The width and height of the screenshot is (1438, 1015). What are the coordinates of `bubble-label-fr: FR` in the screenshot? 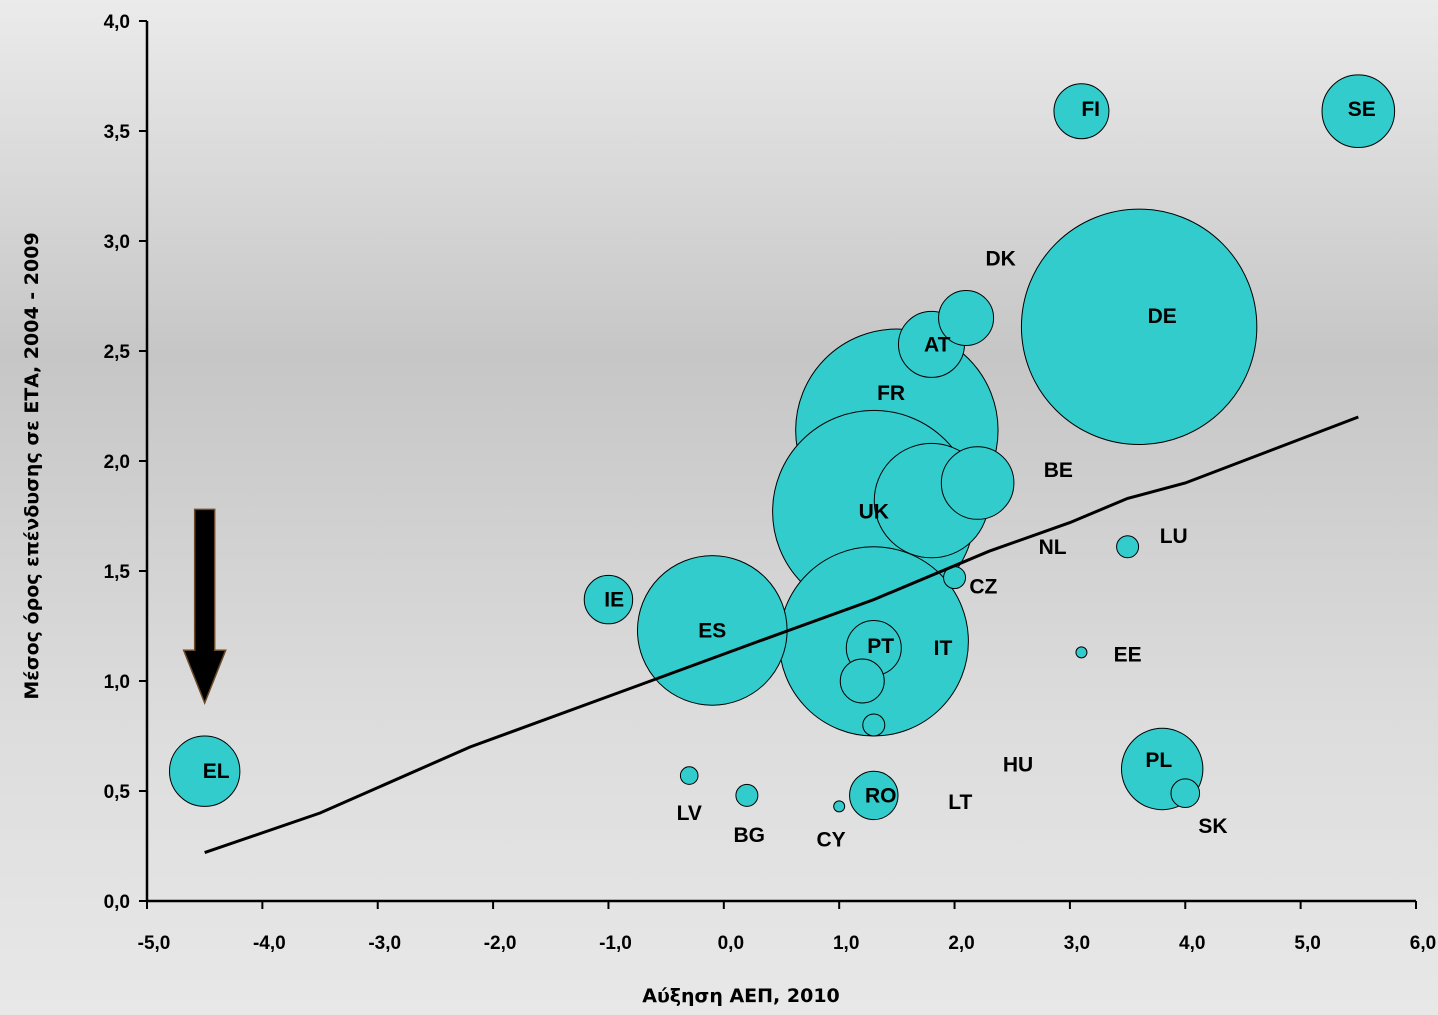 It's located at (891, 393).